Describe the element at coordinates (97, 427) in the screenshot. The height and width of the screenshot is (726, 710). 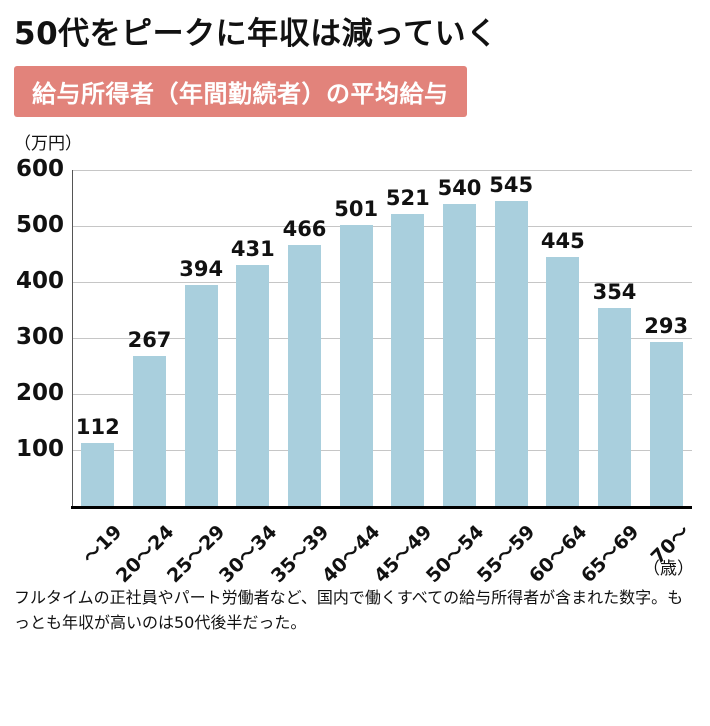
I see `bar-value-label: 112` at that location.